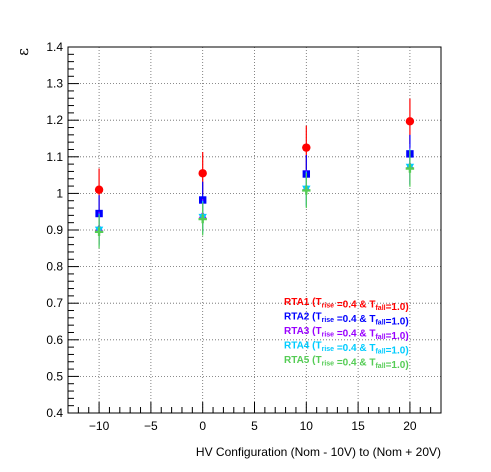 The width and height of the screenshot is (491, 472). I want to click on y-tick-label: 0.6, so click(54, 340).